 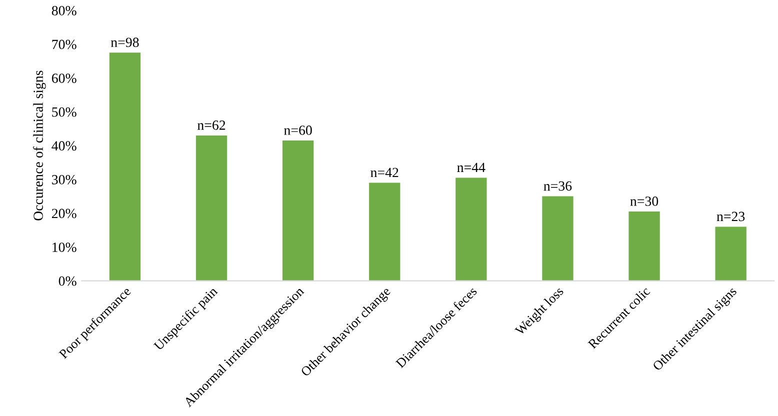 I want to click on y-axis-title: Occurence of clinical signs, so click(x=39, y=145).